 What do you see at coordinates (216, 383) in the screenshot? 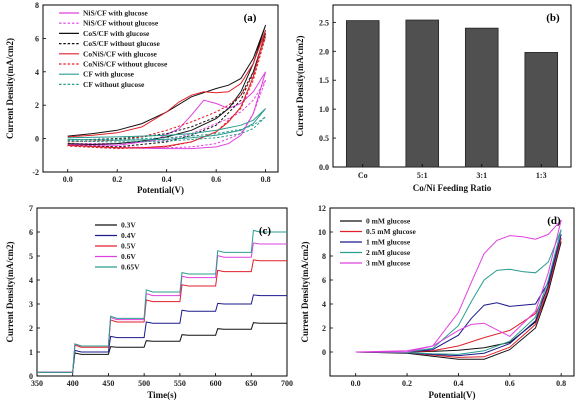
I see `x-tick-label: 600` at bounding box center [216, 383].